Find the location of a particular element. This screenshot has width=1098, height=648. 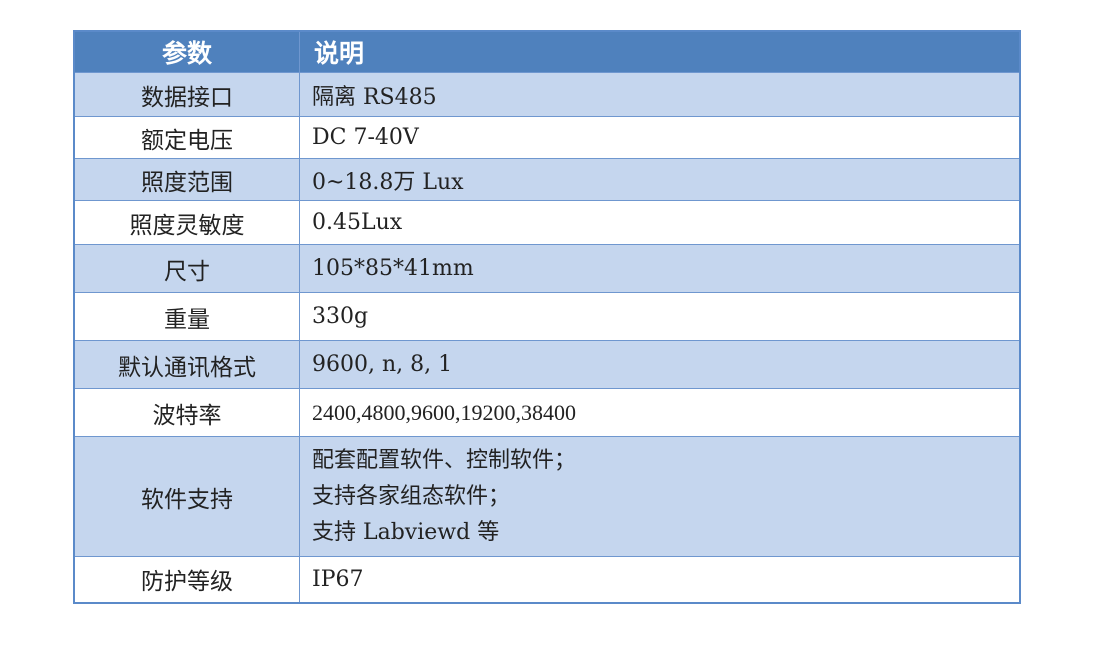

param-cell: 数据接口 is located at coordinates (186, 94).